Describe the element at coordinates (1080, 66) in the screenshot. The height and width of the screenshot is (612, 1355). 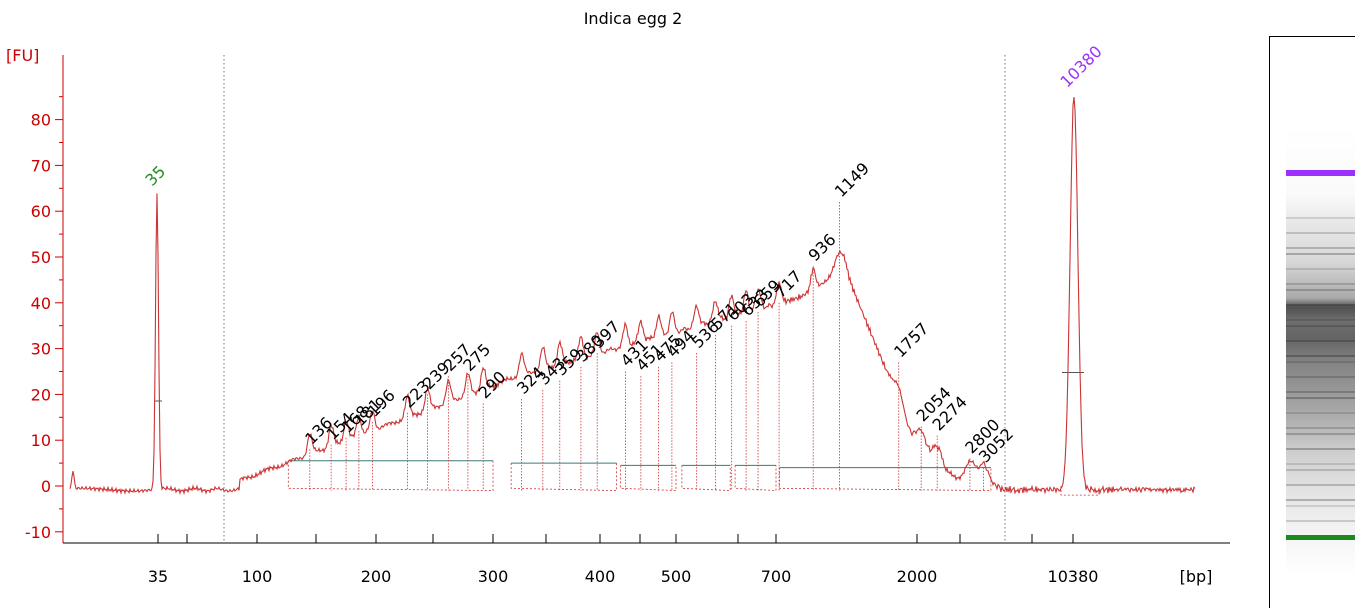
I see `upper-marker-label: 10380` at that location.